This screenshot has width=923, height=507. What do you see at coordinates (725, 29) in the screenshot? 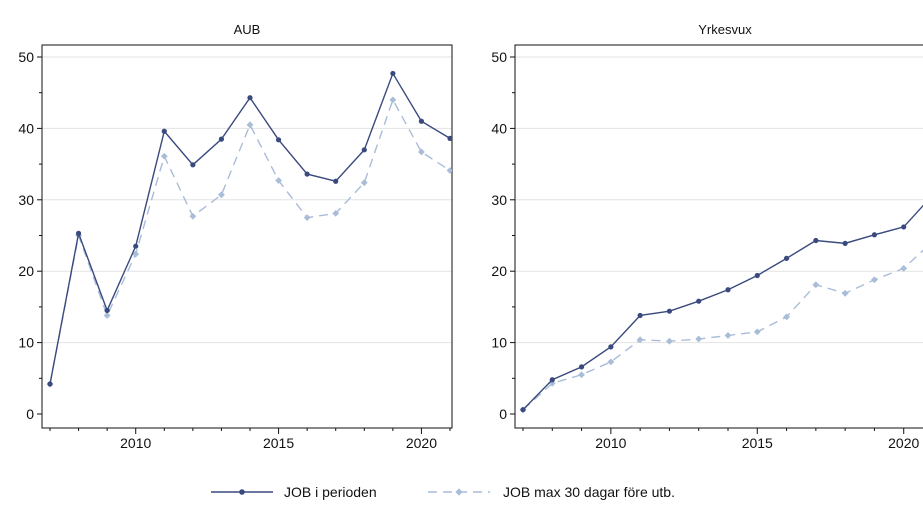
I see `panel-title: Yrkesvux` at bounding box center [725, 29].